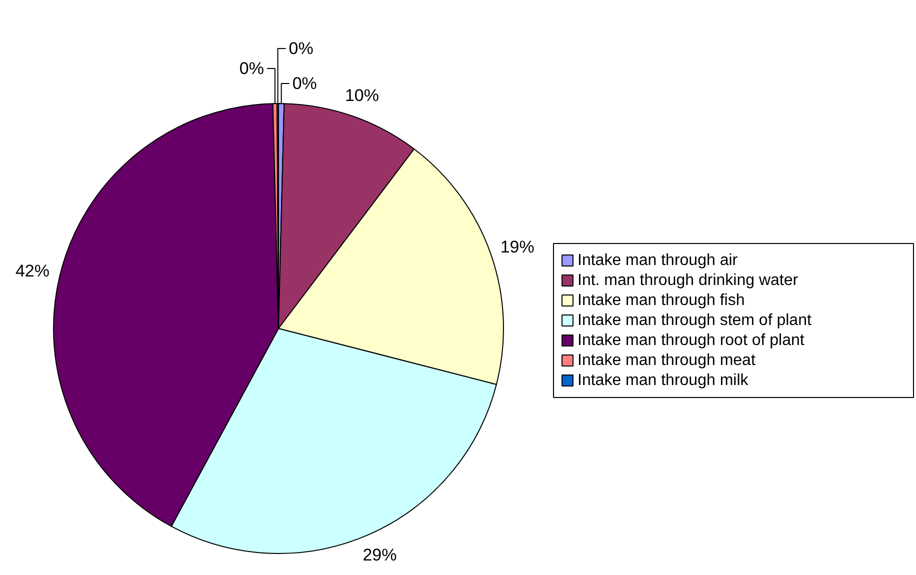 The image size is (916, 575). What do you see at coordinates (688, 280) in the screenshot?
I see `legend-label: Int. man through drinking water` at bounding box center [688, 280].